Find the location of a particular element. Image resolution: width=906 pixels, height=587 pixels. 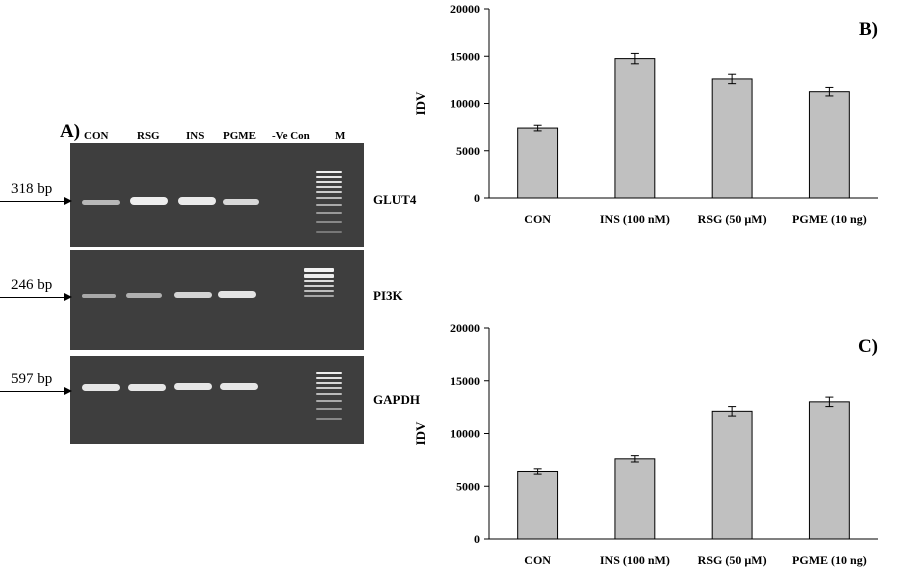

band-gapdh-ins is located at coordinates (193, 386).